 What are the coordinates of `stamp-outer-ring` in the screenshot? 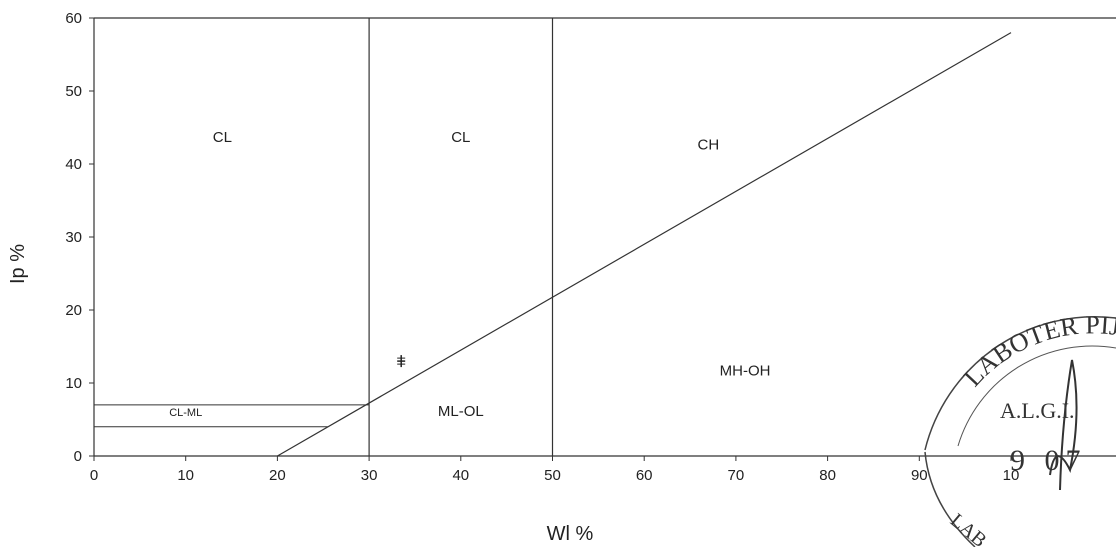 It's located at (1020, 383).